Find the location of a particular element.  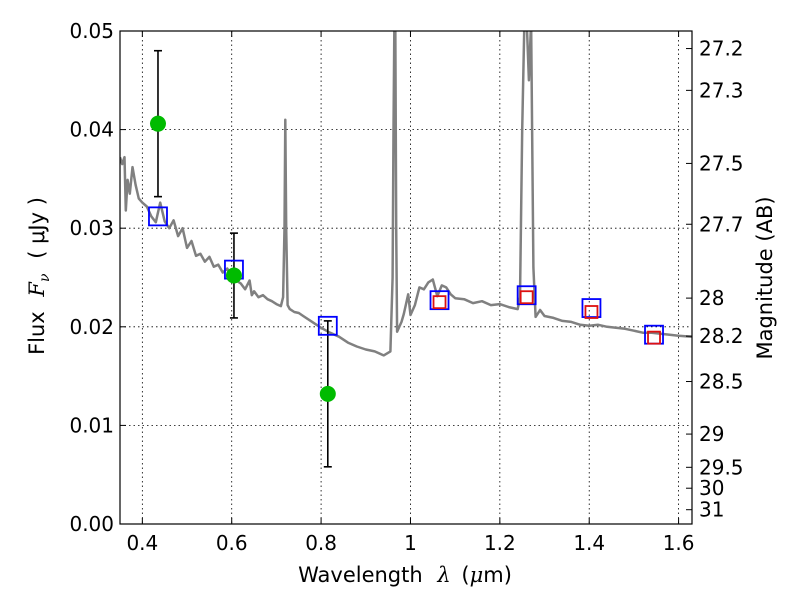

mag-tick-label: 29.5 is located at coordinates (721, 467).